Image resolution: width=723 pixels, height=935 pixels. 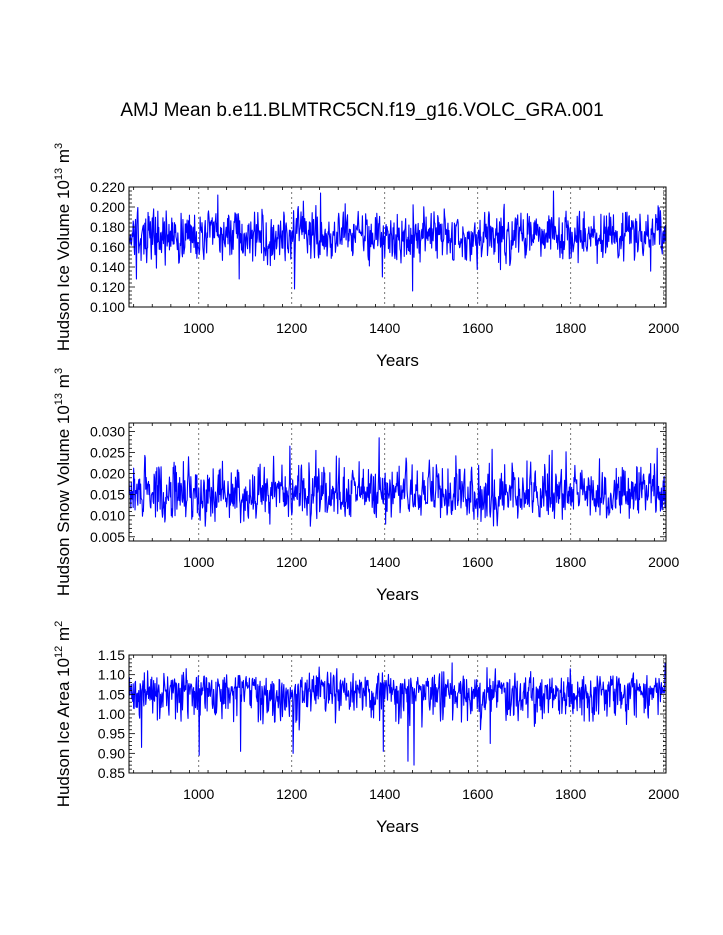 I want to click on y-tick-label: 0.180, so click(x=107, y=227).